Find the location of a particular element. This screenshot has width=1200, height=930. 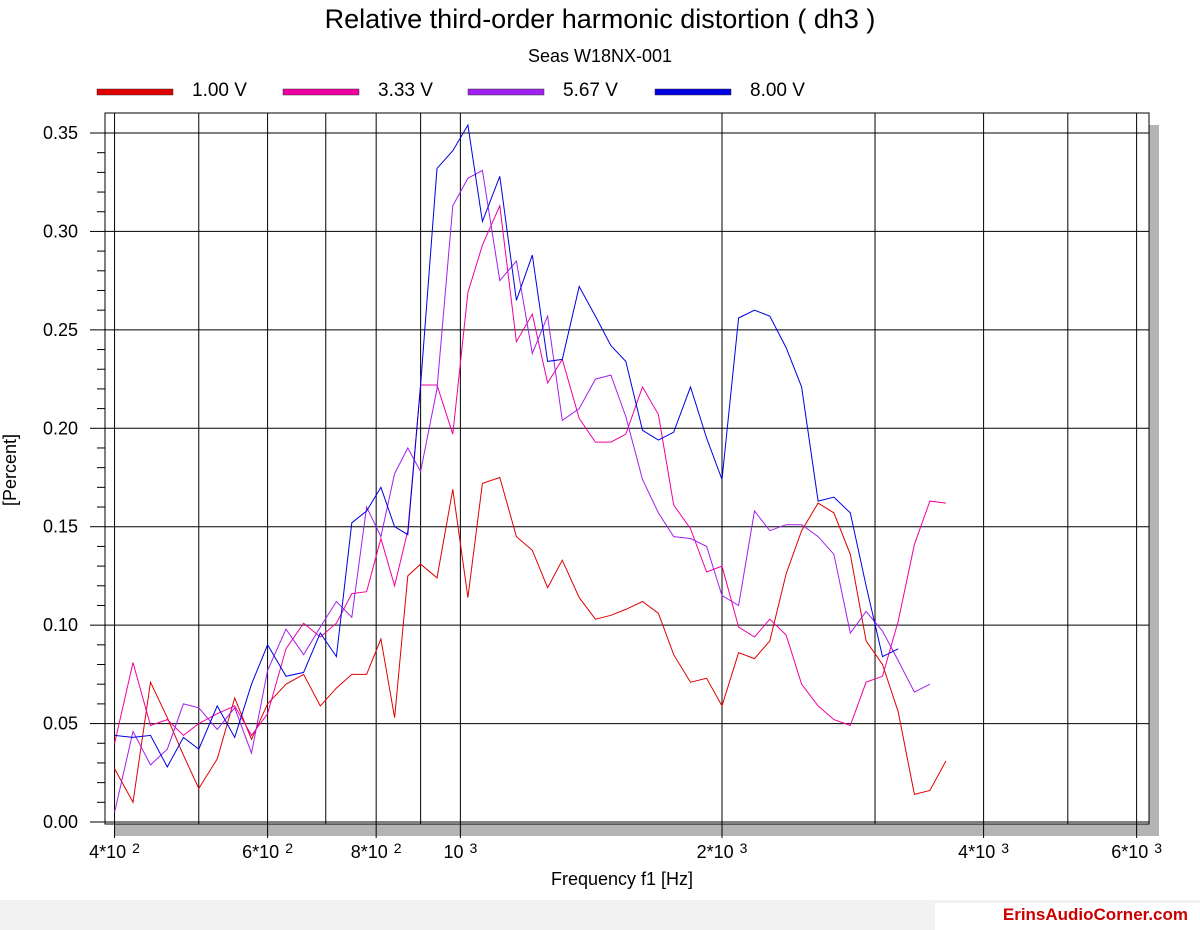

legend-label: 8.00 V is located at coordinates (777, 90).